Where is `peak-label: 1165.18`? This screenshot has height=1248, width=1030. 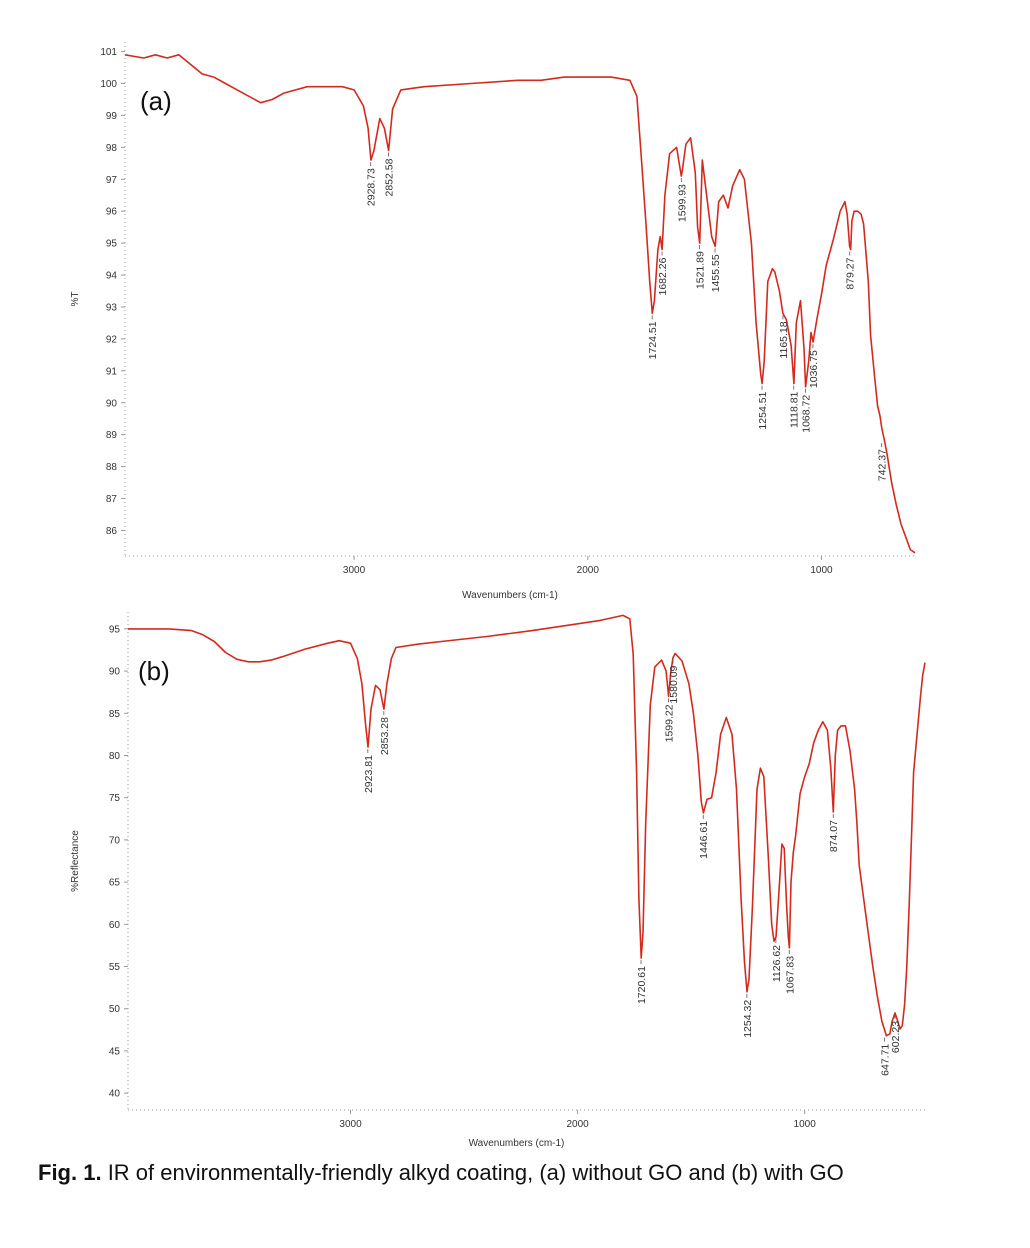
peak-label: 1165.18 is located at coordinates (784, 339).